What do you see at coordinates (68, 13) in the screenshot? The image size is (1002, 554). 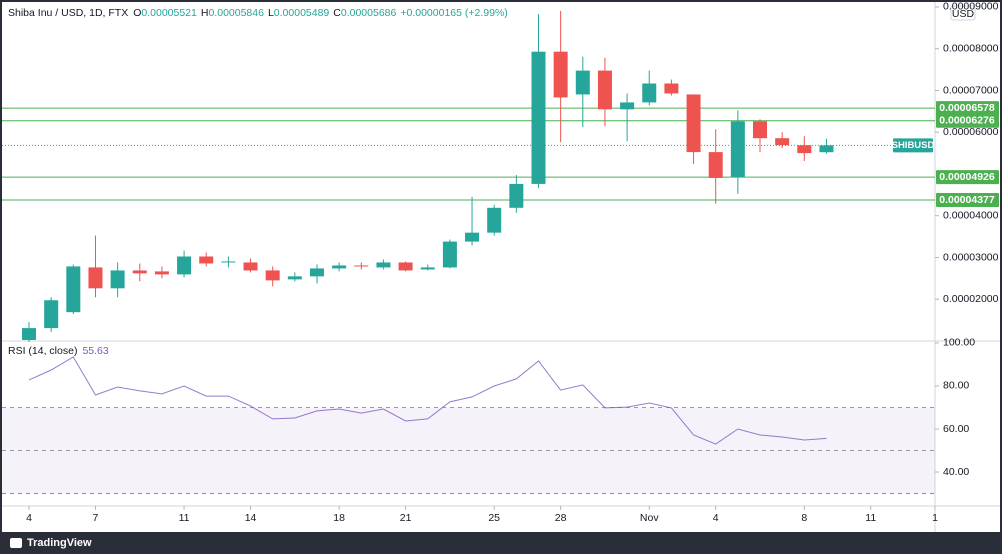 I see `title: Shiba Inu / USD, 1D, FTX` at bounding box center [68, 13].